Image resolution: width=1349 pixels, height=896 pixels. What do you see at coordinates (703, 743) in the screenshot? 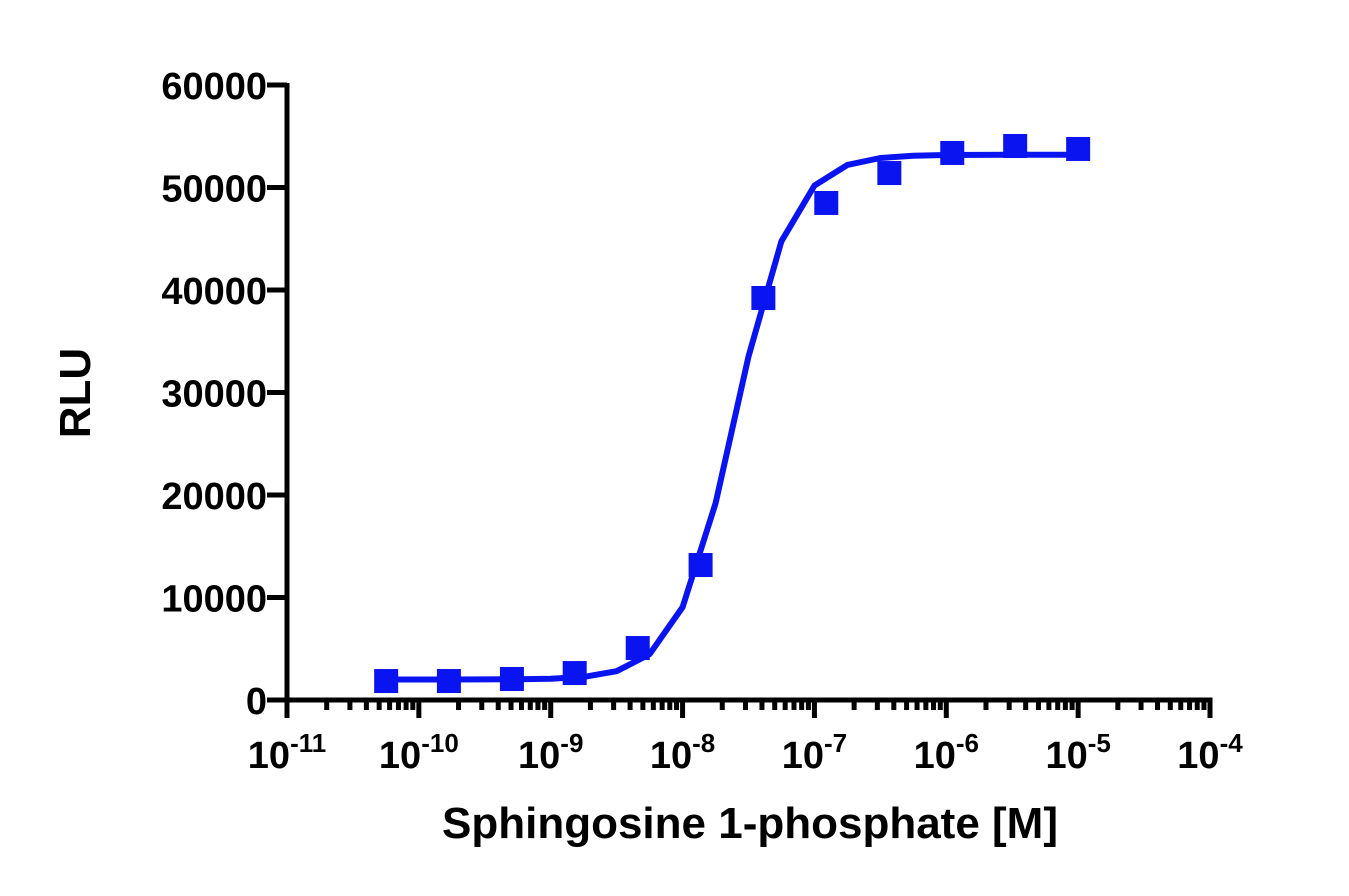
I see `x-tick-exponent: -8` at bounding box center [703, 743].